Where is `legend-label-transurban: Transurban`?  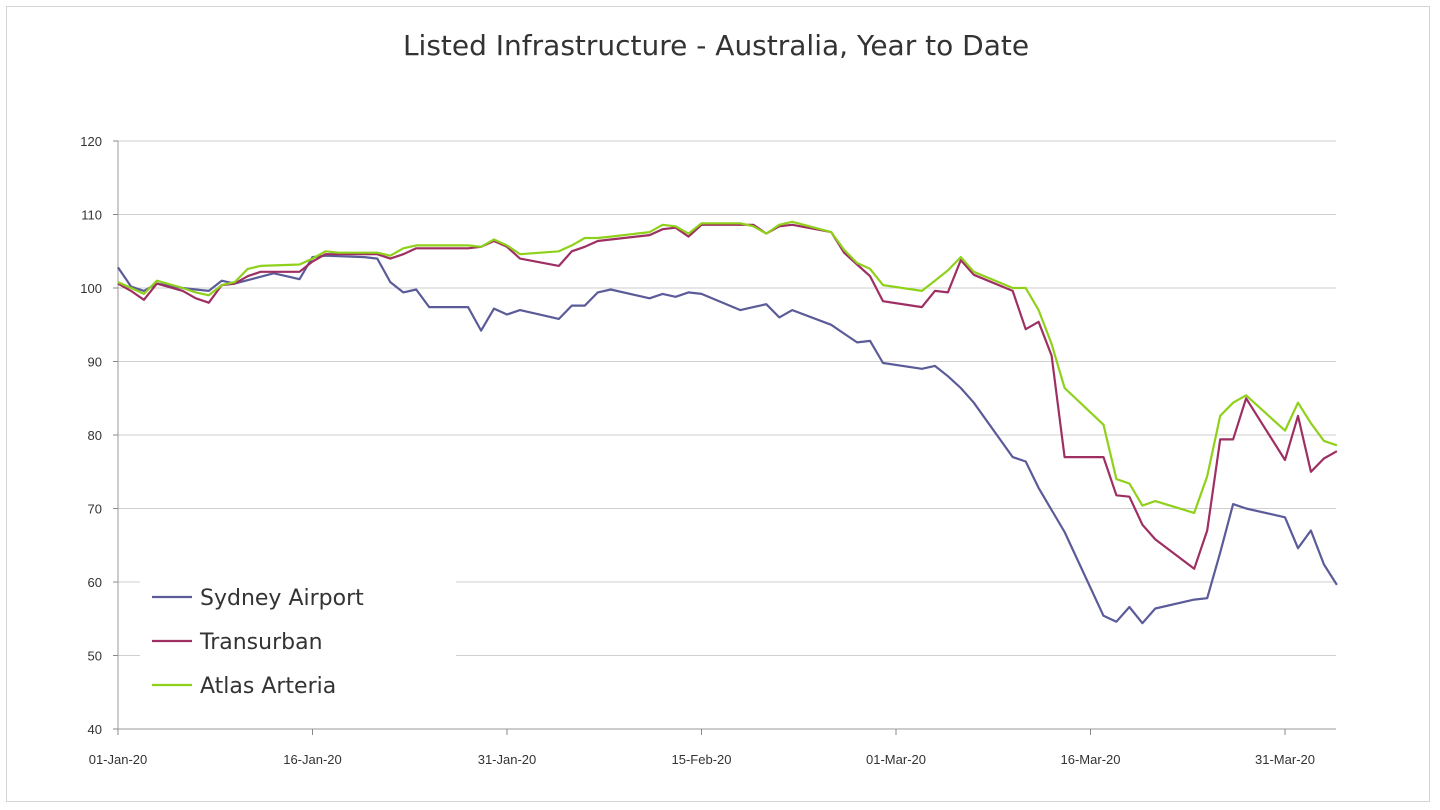
legend-label-transurban: Transurban is located at coordinates (261, 642).